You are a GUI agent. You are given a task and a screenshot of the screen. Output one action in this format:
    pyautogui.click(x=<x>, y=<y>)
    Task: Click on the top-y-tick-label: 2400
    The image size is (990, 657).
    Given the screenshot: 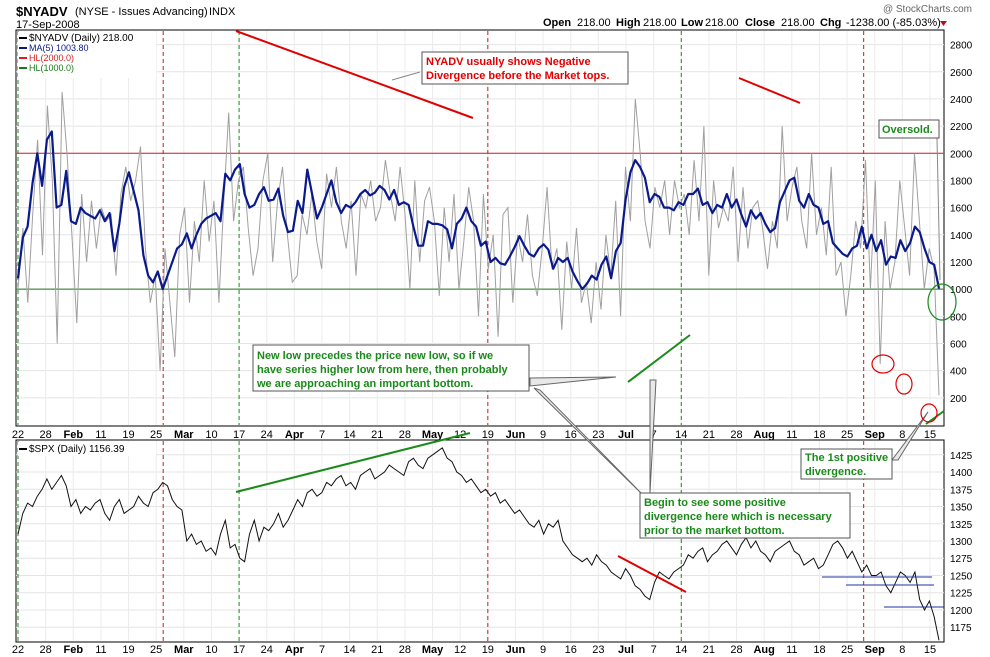 What is the action you would take?
    pyautogui.click(x=961, y=100)
    